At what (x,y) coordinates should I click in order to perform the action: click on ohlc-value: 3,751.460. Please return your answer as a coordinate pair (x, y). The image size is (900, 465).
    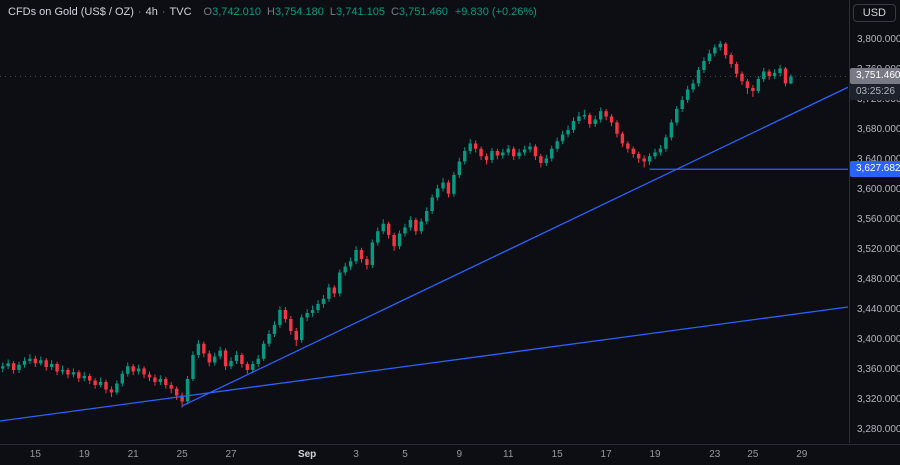
    Looking at the image, I should click on (423, 12).